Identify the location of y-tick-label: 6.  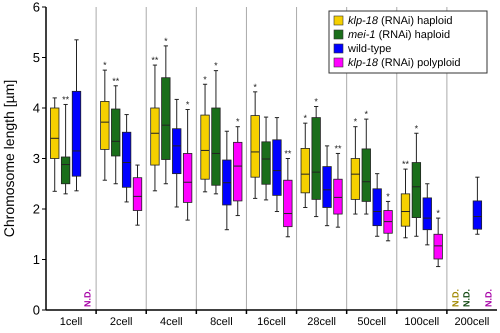
(36, 7).